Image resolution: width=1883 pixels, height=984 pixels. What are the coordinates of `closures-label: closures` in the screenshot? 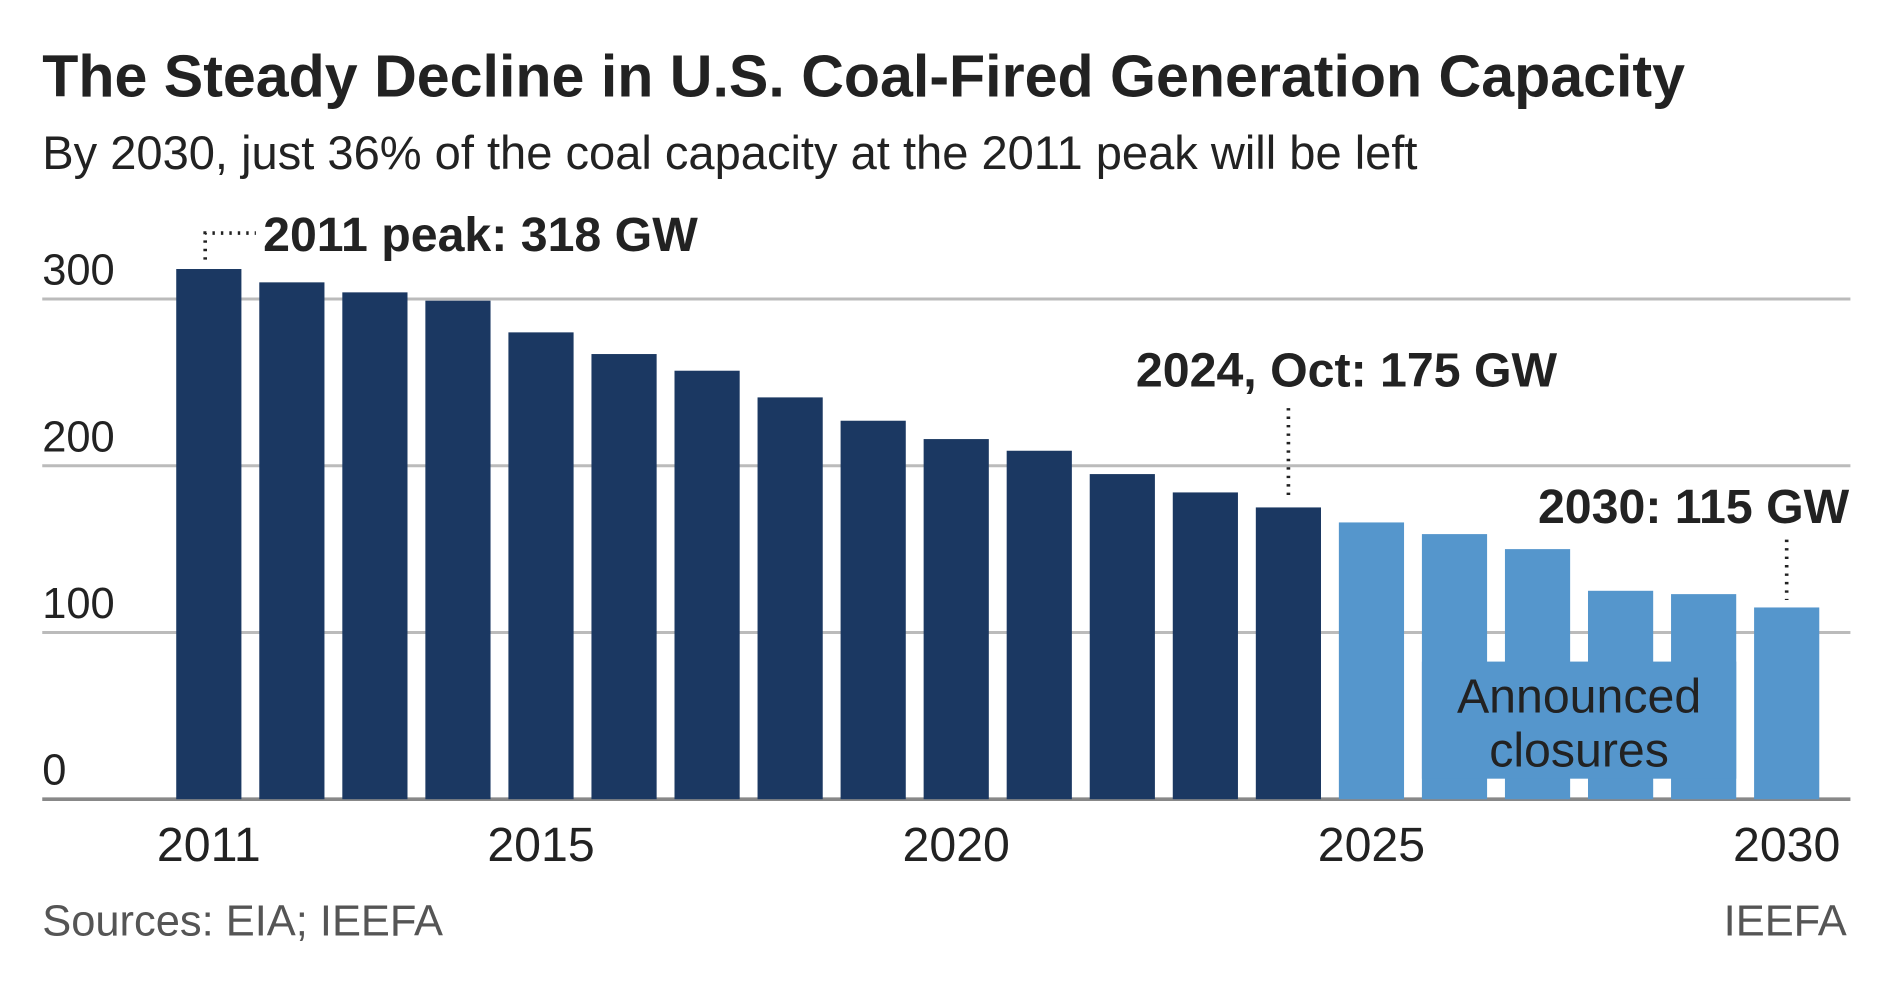 It's located at (1579, 751).